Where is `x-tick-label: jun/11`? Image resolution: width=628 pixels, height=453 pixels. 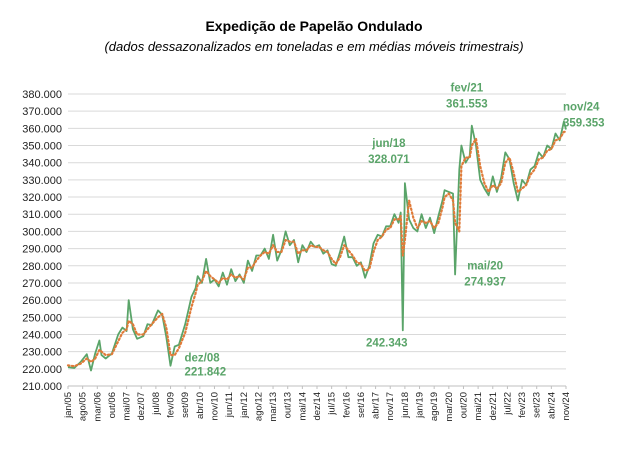 x-tick-label: jun/11 is located at coordinates (229, 405).